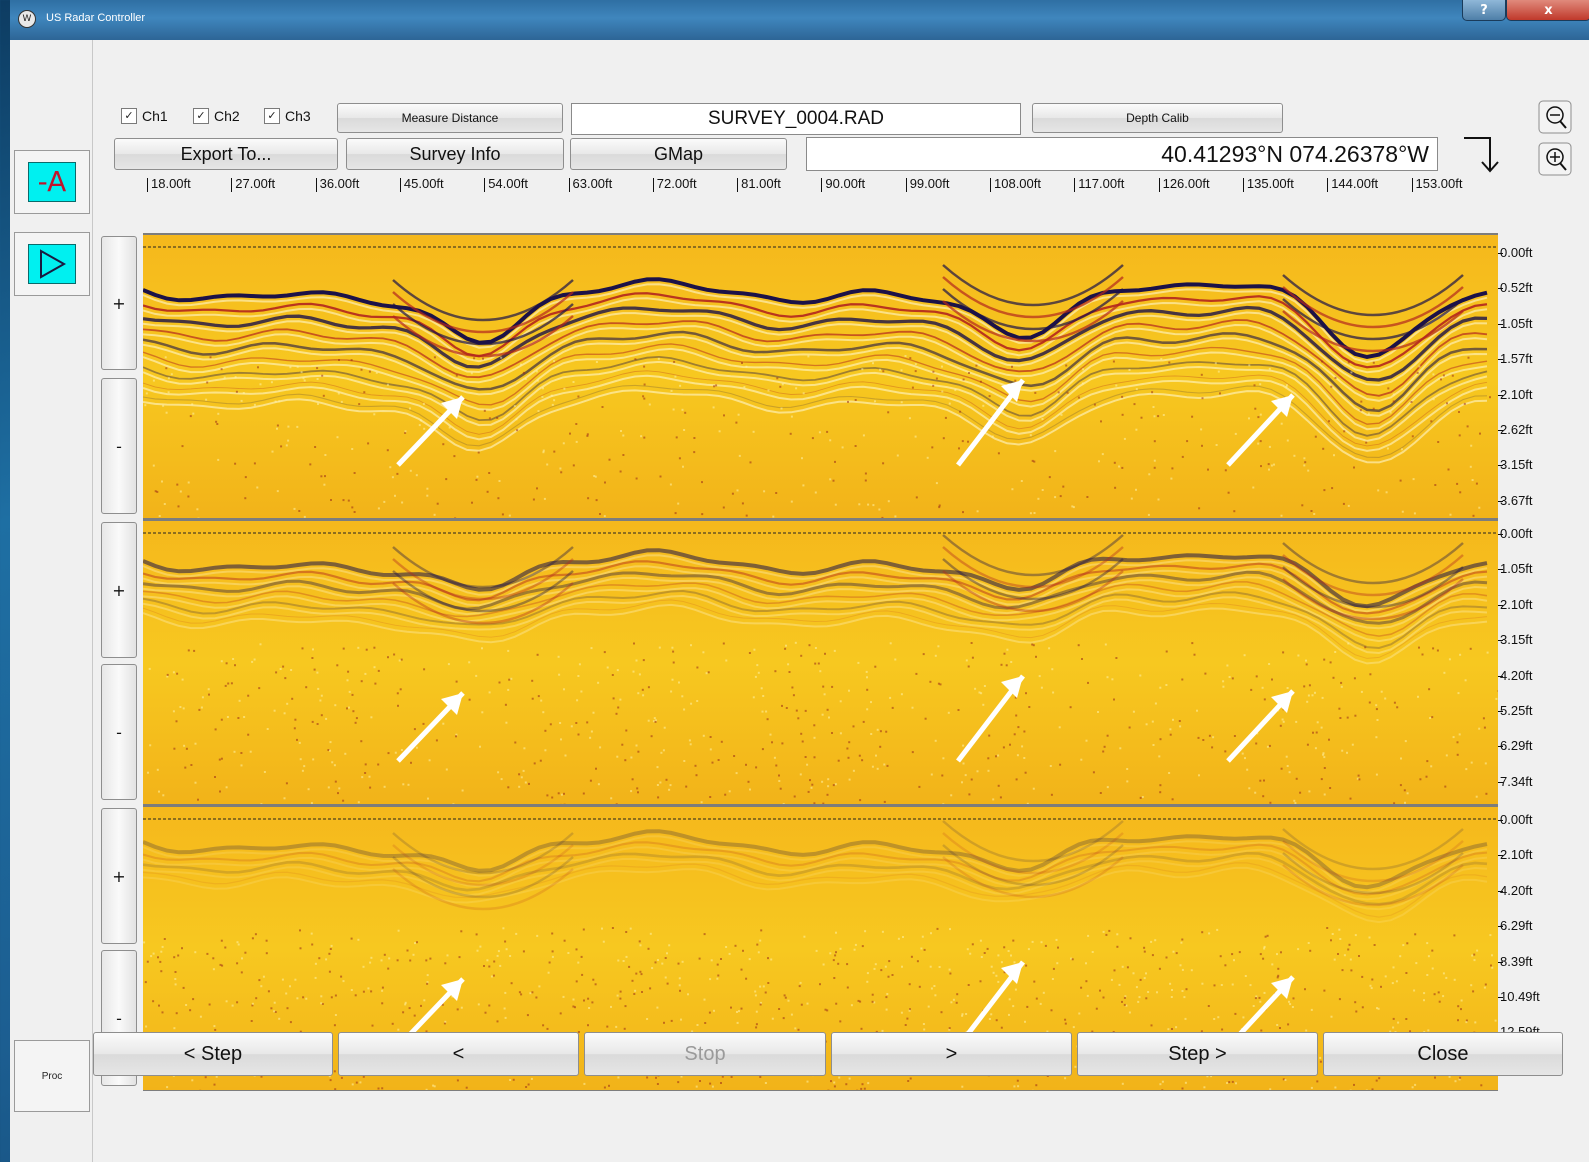 The image size is (1589, 1162). I want to click on ch3-checkbox: ✓ Ch3, so click(287, 116).